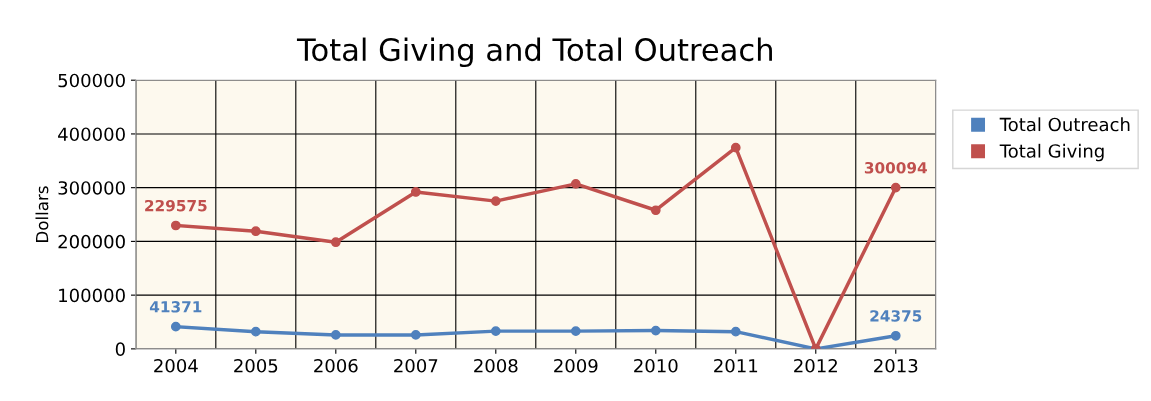  What do you see at coordinates (91, 80) in the screenshot?
I see `y-tick-label: 500000` at bounding box center [91, 80].